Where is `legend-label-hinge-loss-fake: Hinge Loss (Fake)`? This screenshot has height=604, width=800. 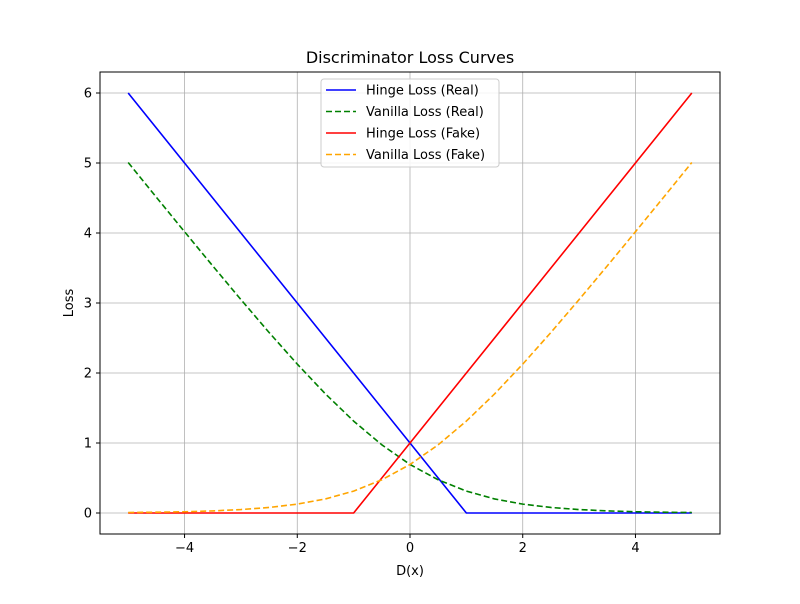 legend-label-hinge-loss-fake: Hinge Loss (Fake) is located at coordinates (423, 134).